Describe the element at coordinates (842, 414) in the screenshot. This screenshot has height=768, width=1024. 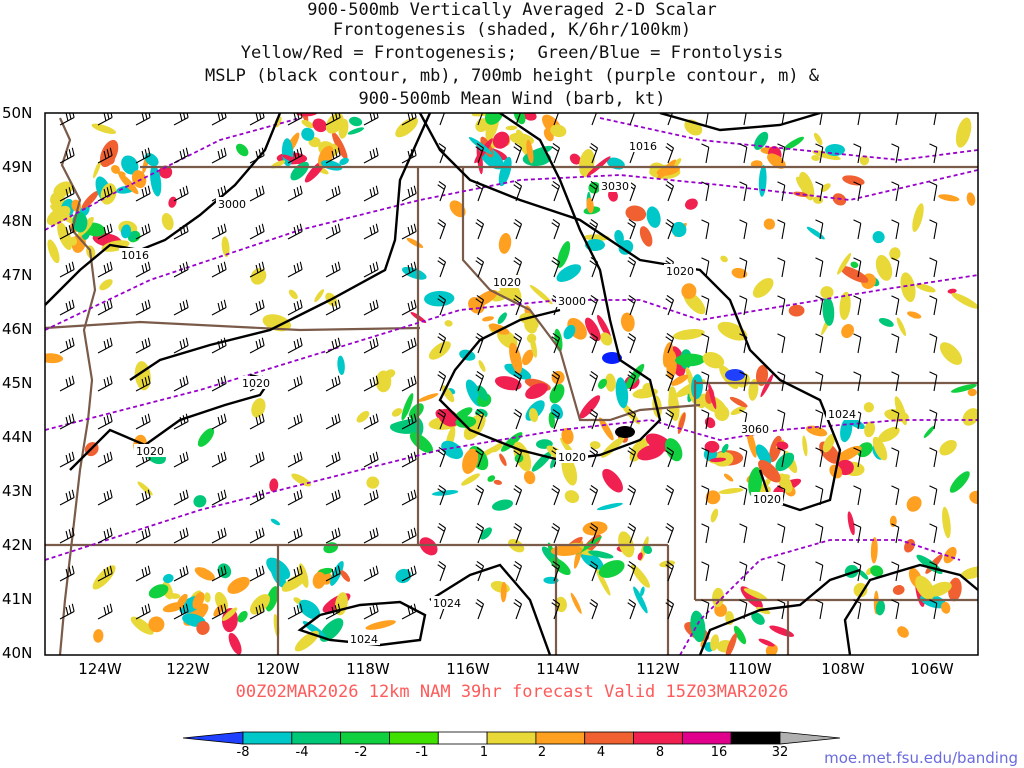
I see `svg-text: 1024` at that location.